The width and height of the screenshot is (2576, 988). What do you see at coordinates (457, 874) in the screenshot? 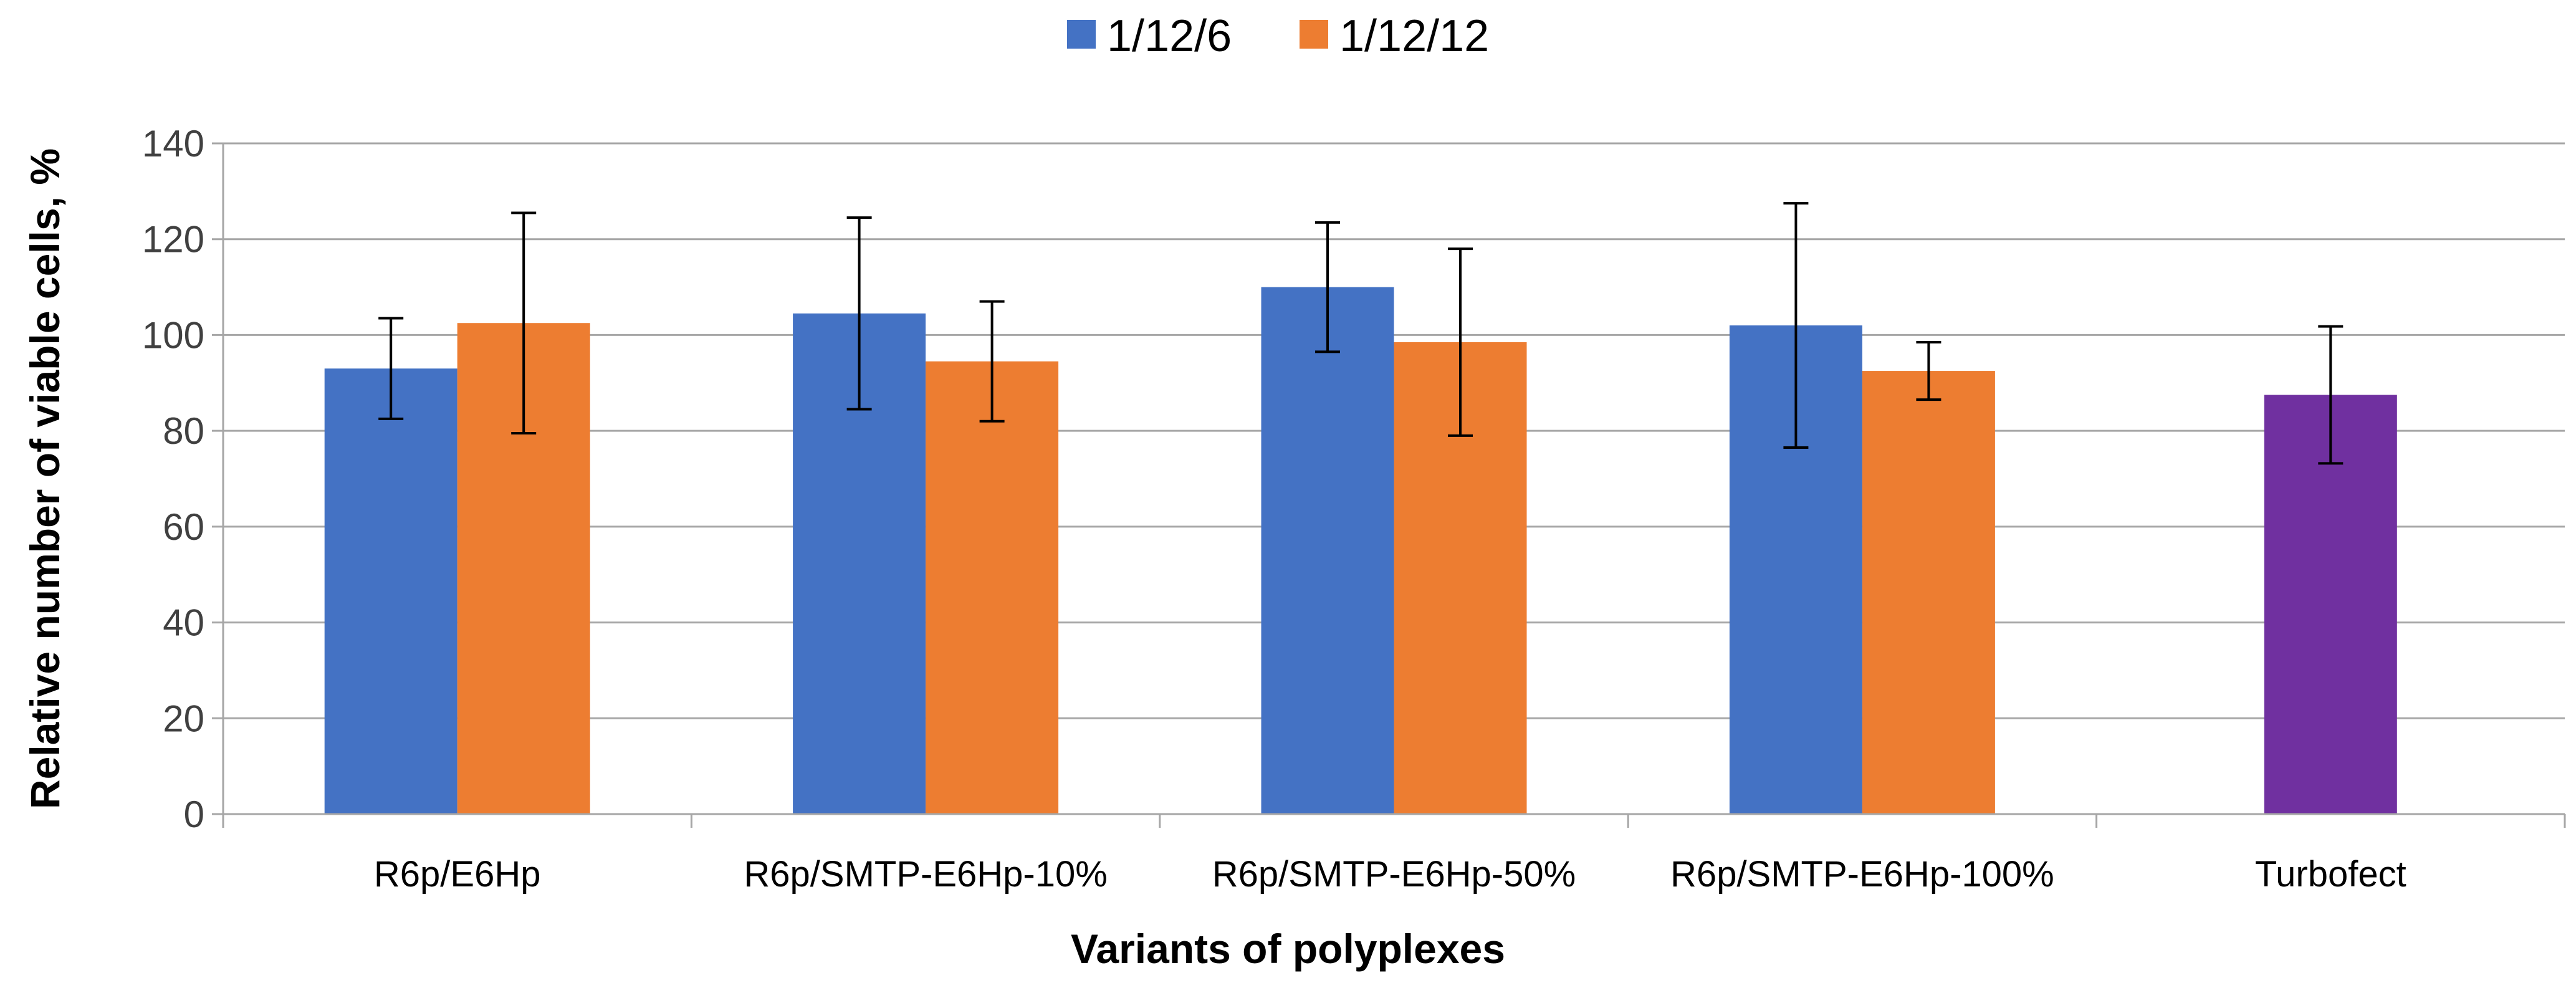
I see `x-category-label: R6p/E6Hp` at bounding box center [457, 874].